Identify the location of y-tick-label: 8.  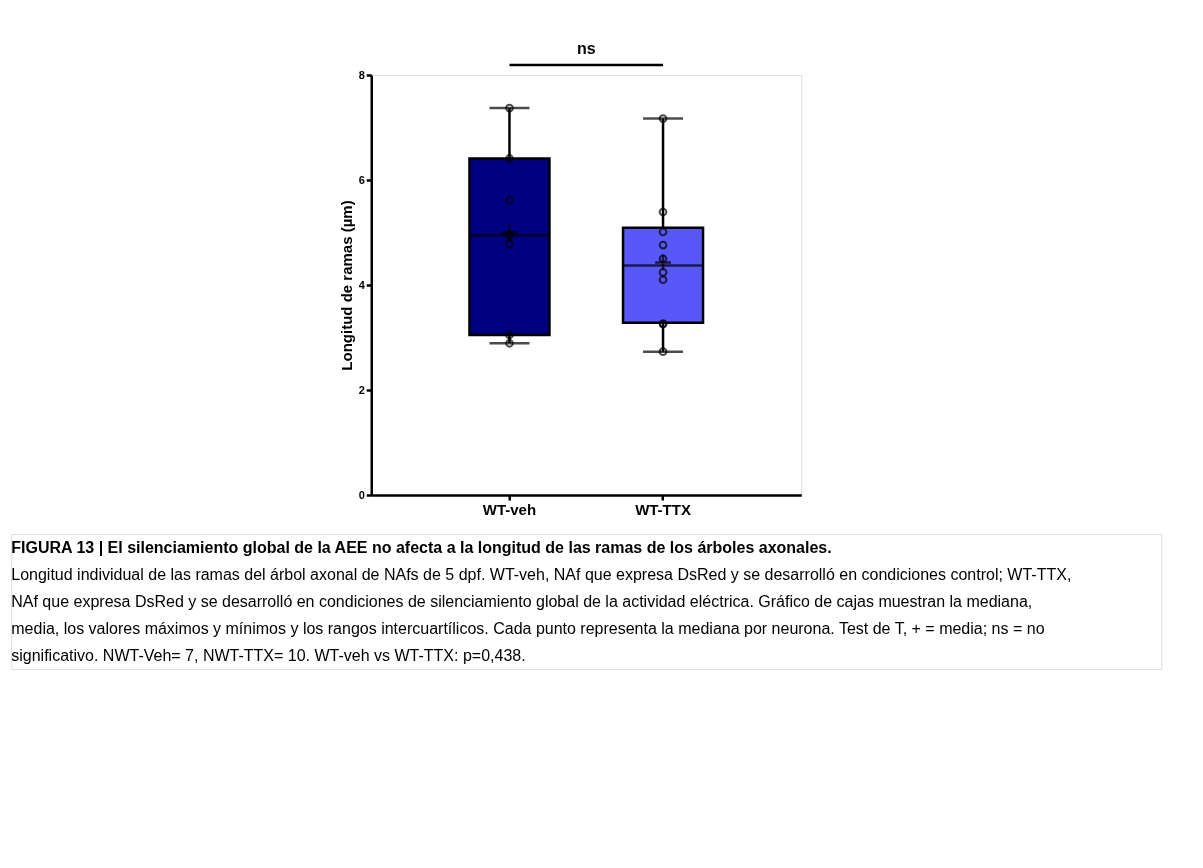
(361, 74).